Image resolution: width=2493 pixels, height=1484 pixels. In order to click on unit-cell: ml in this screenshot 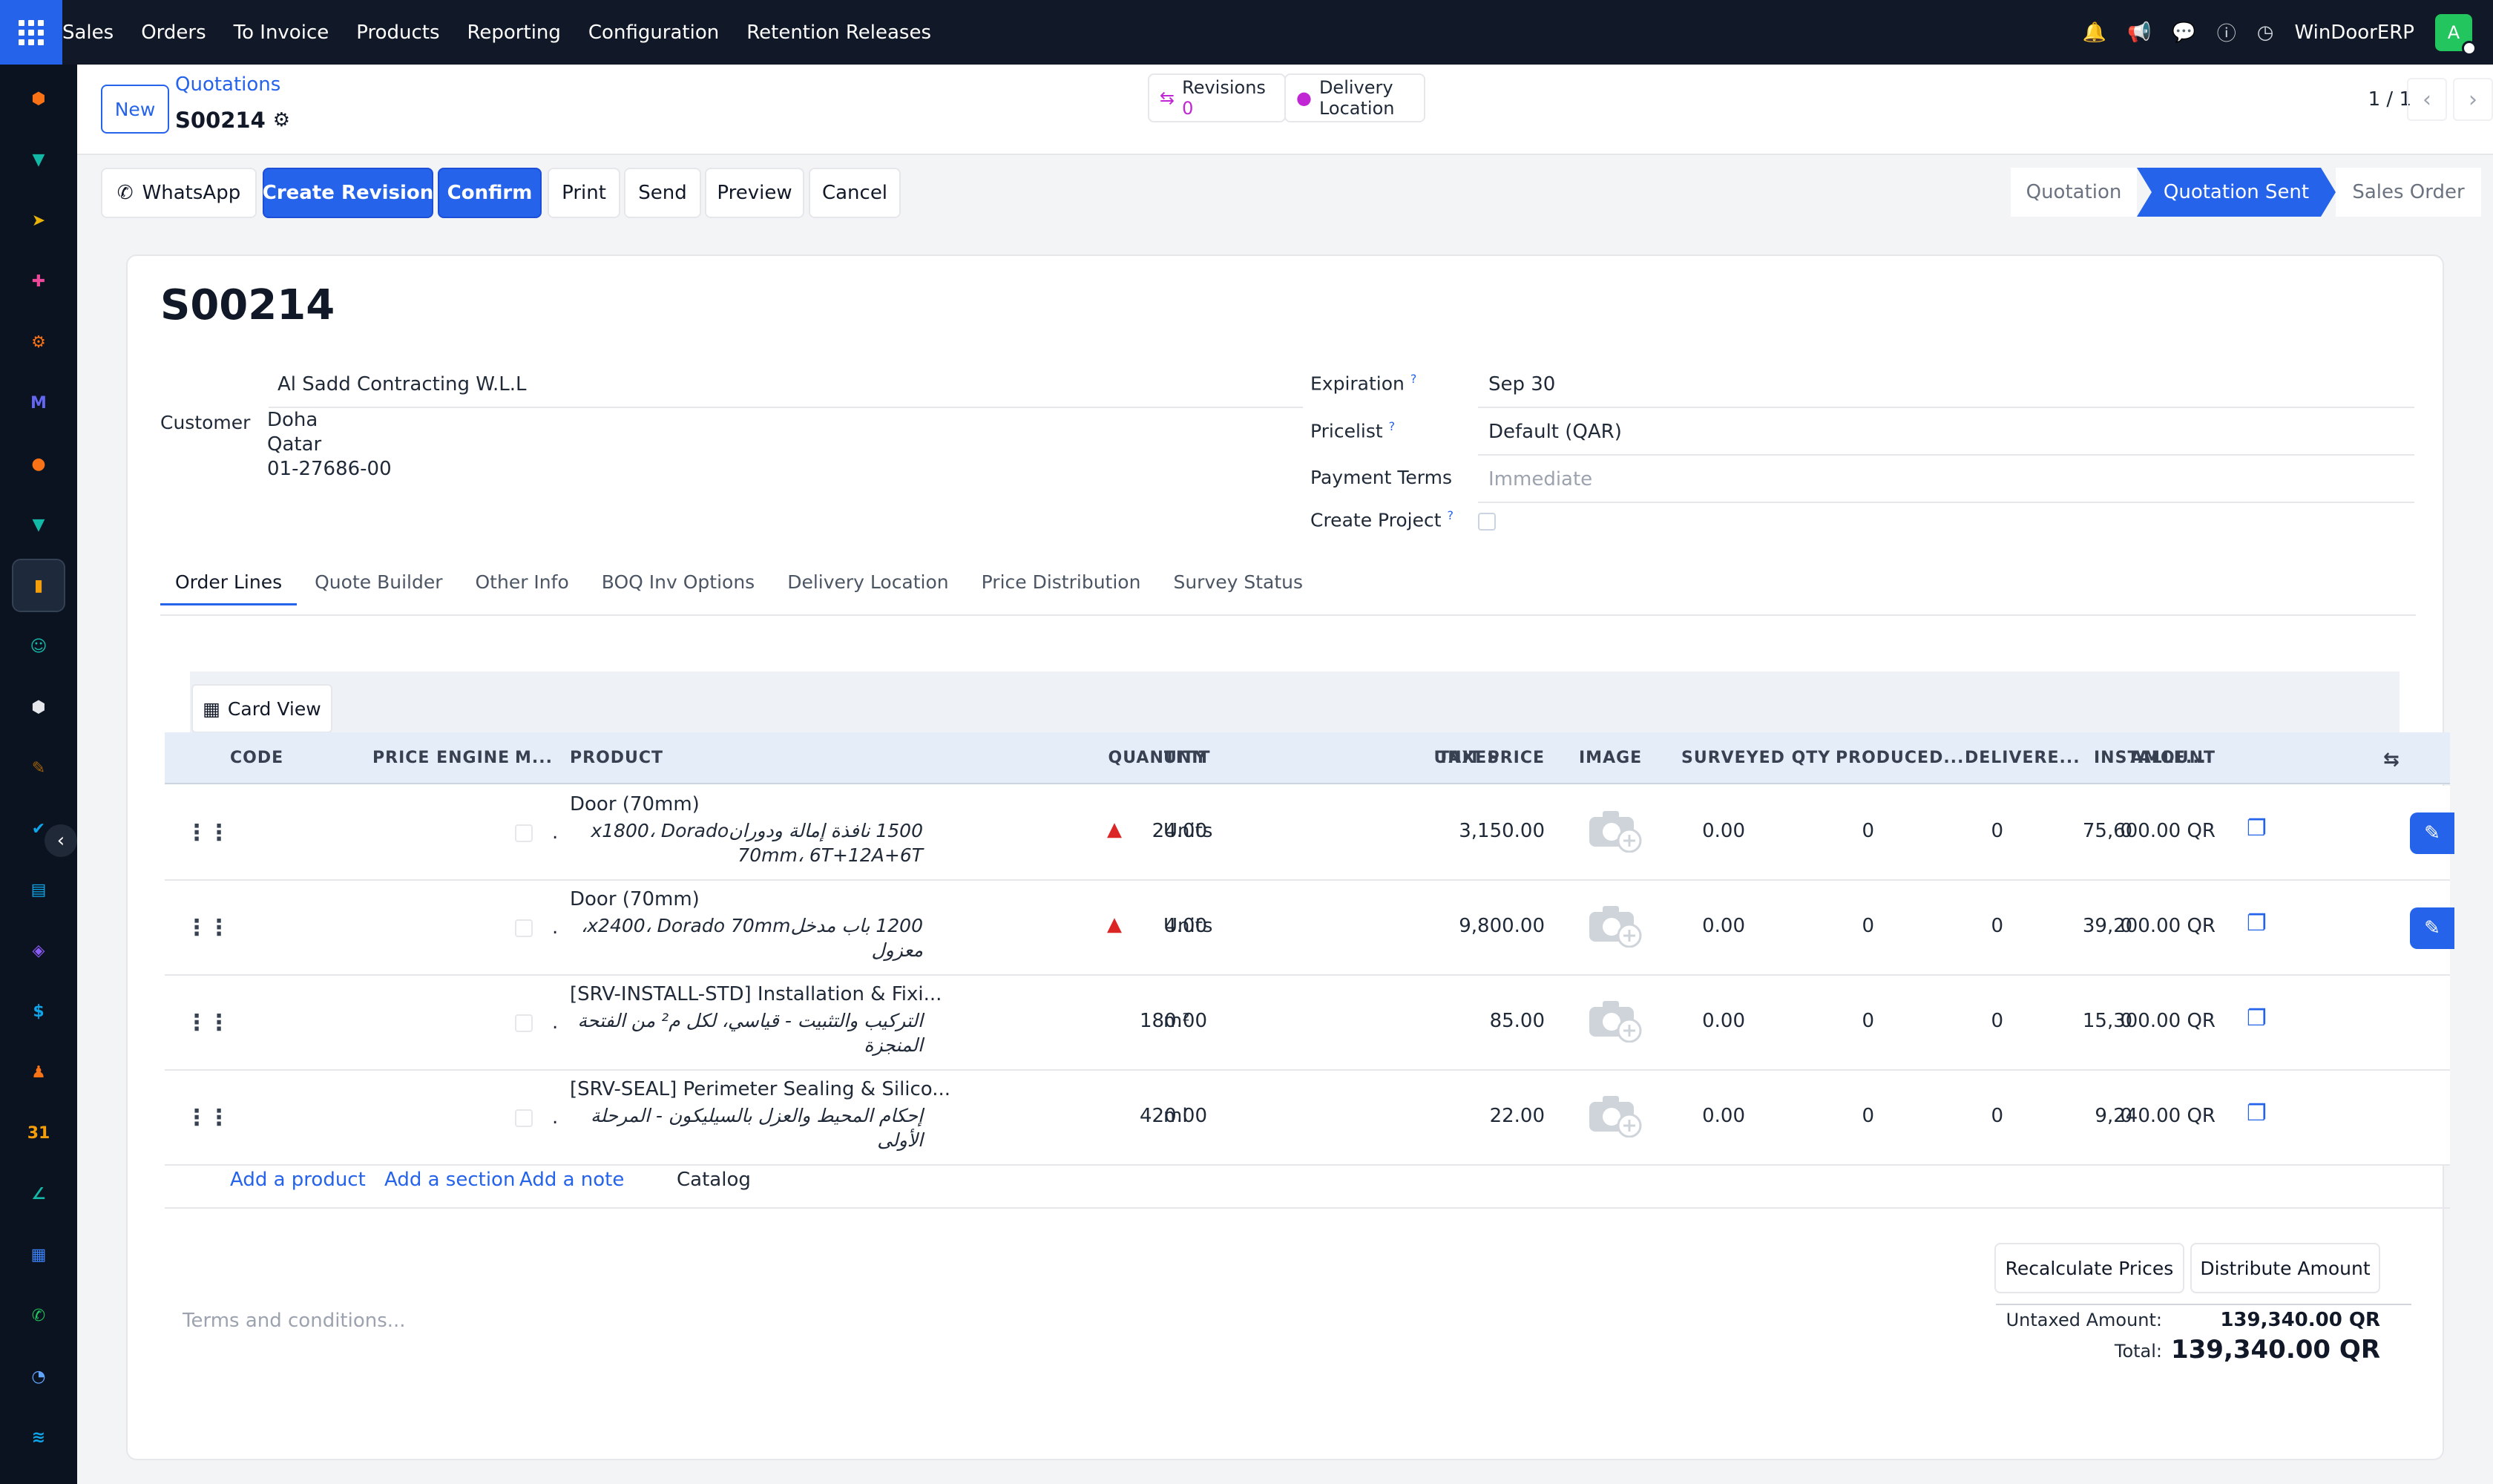, I will do `click(1175, 1116)`.